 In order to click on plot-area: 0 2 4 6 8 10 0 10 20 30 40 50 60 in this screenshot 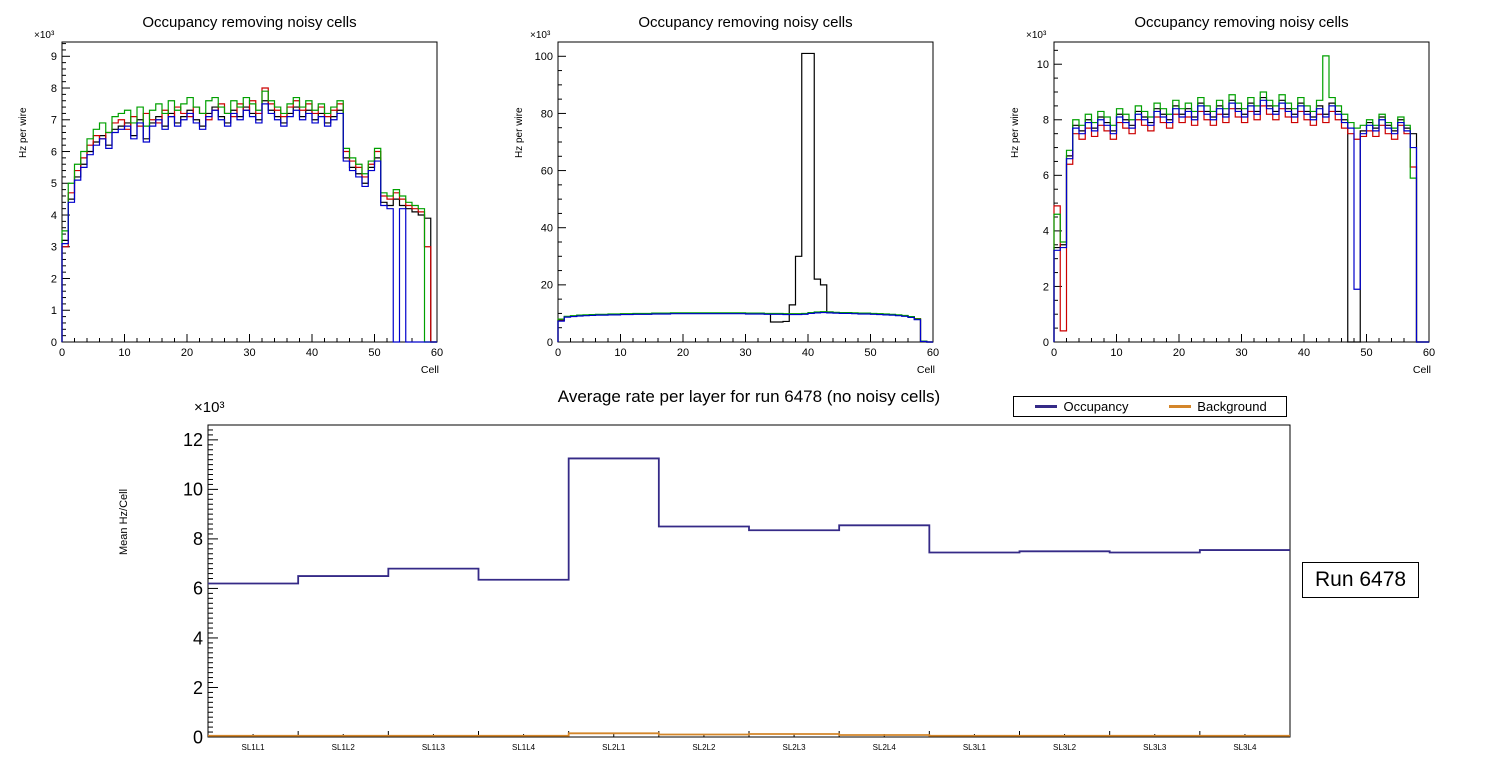, I will do `click(1236, 200)`.